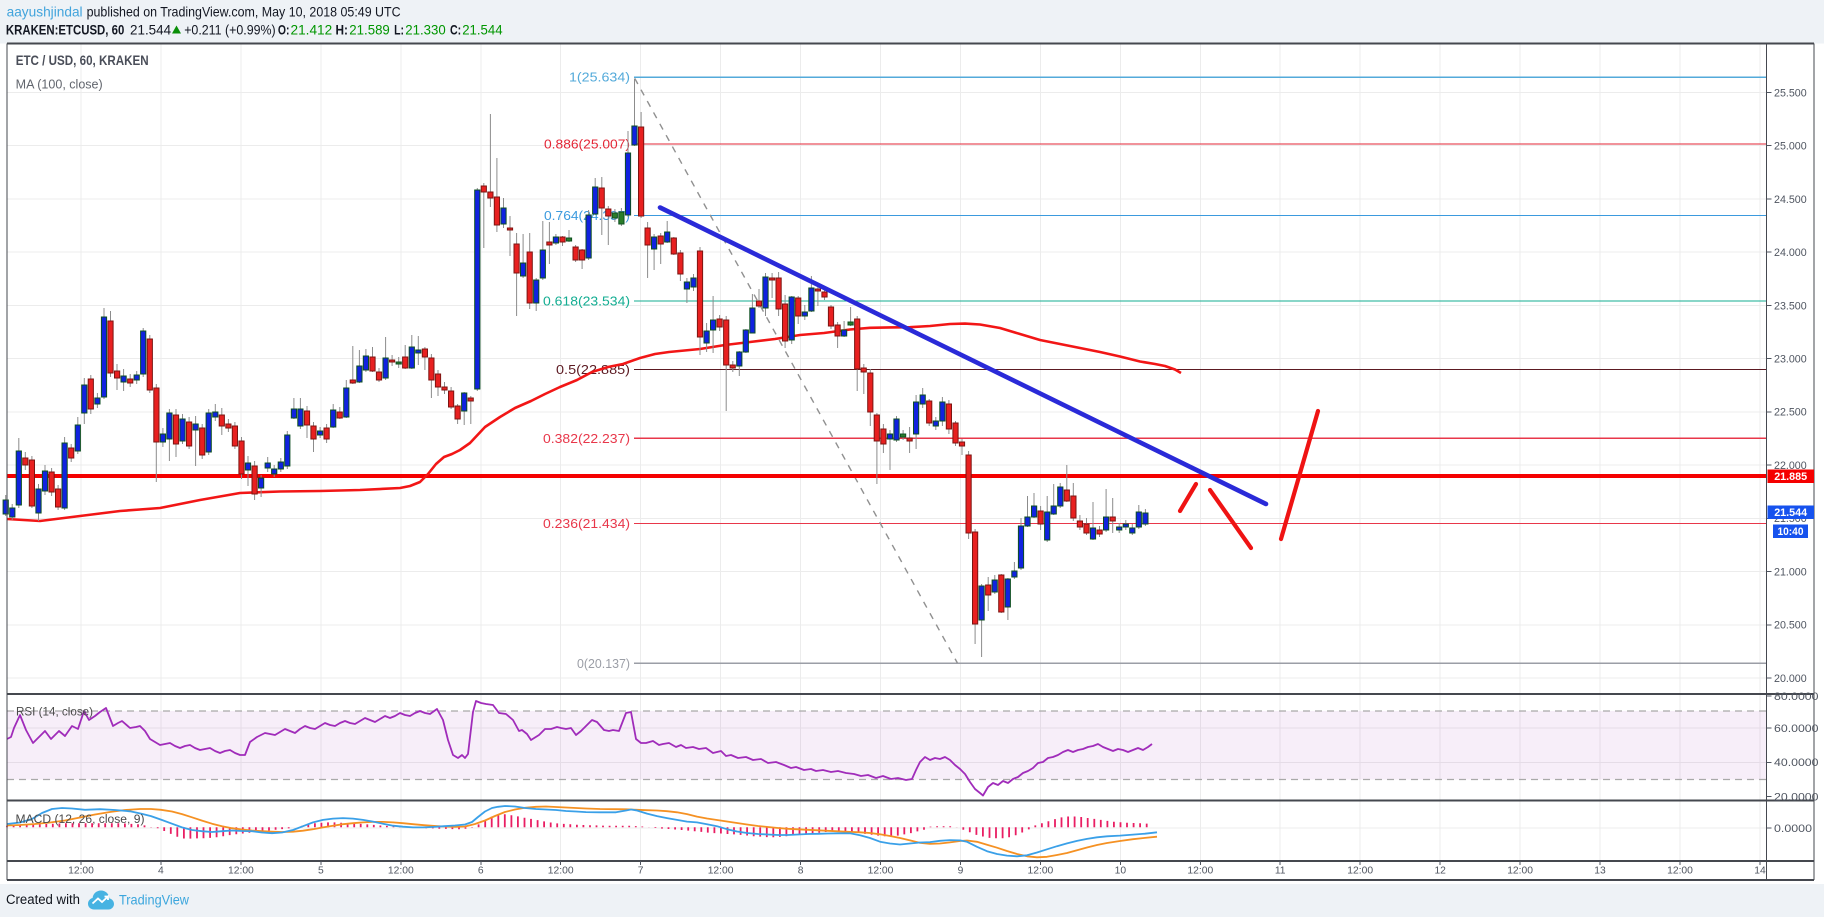 Image resolution: width=1824 pixels, height=917 pixels. I want to click on svg-text: +0.211 (+0.99%), so click(230, 29).